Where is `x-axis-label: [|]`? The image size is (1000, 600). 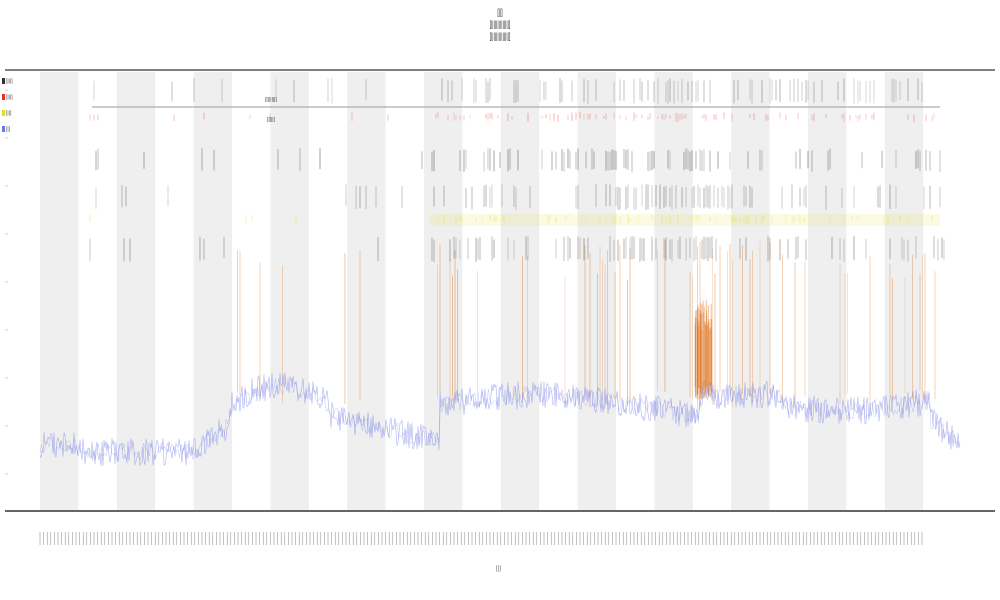
x-axis-label: [|] is located at coordinates (498, 569).